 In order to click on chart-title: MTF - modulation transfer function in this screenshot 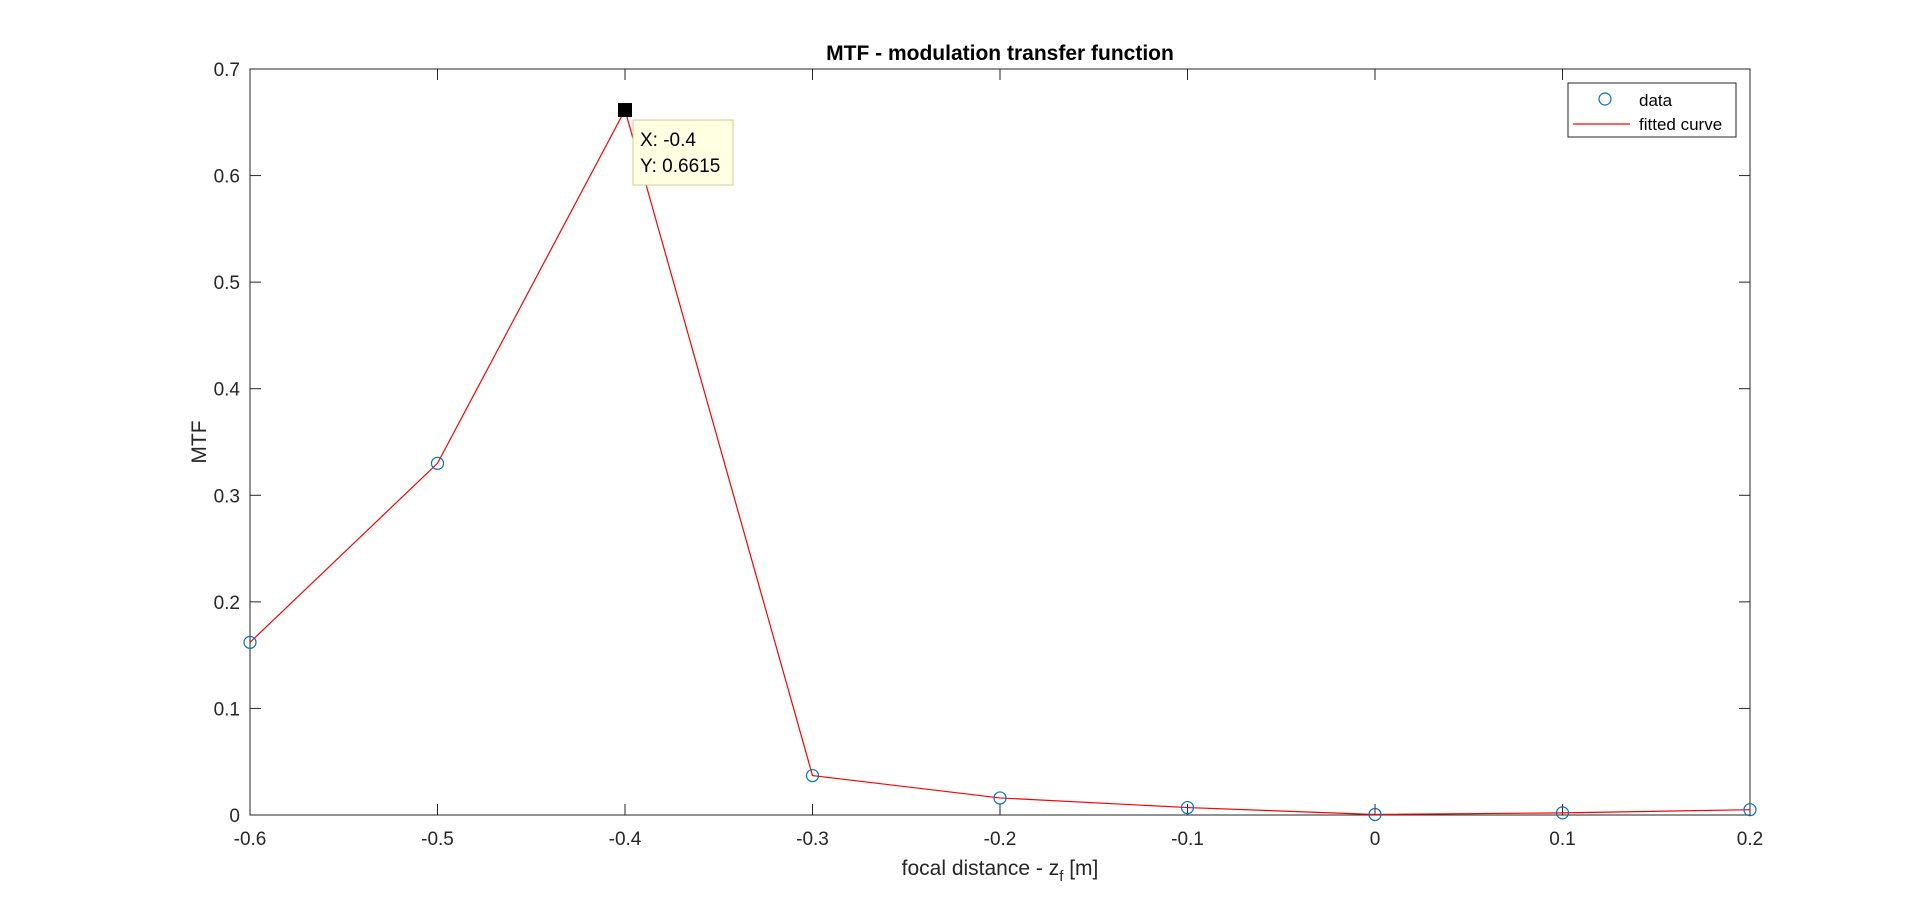, I will do `click(1000, 53)`.